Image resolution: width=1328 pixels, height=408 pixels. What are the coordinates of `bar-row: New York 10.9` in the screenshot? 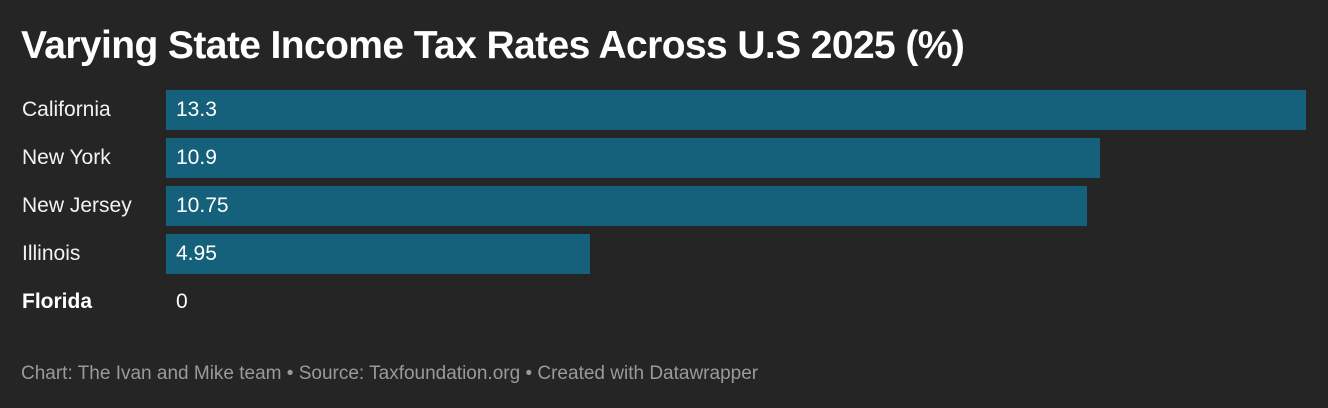 It's located at (664, 158).